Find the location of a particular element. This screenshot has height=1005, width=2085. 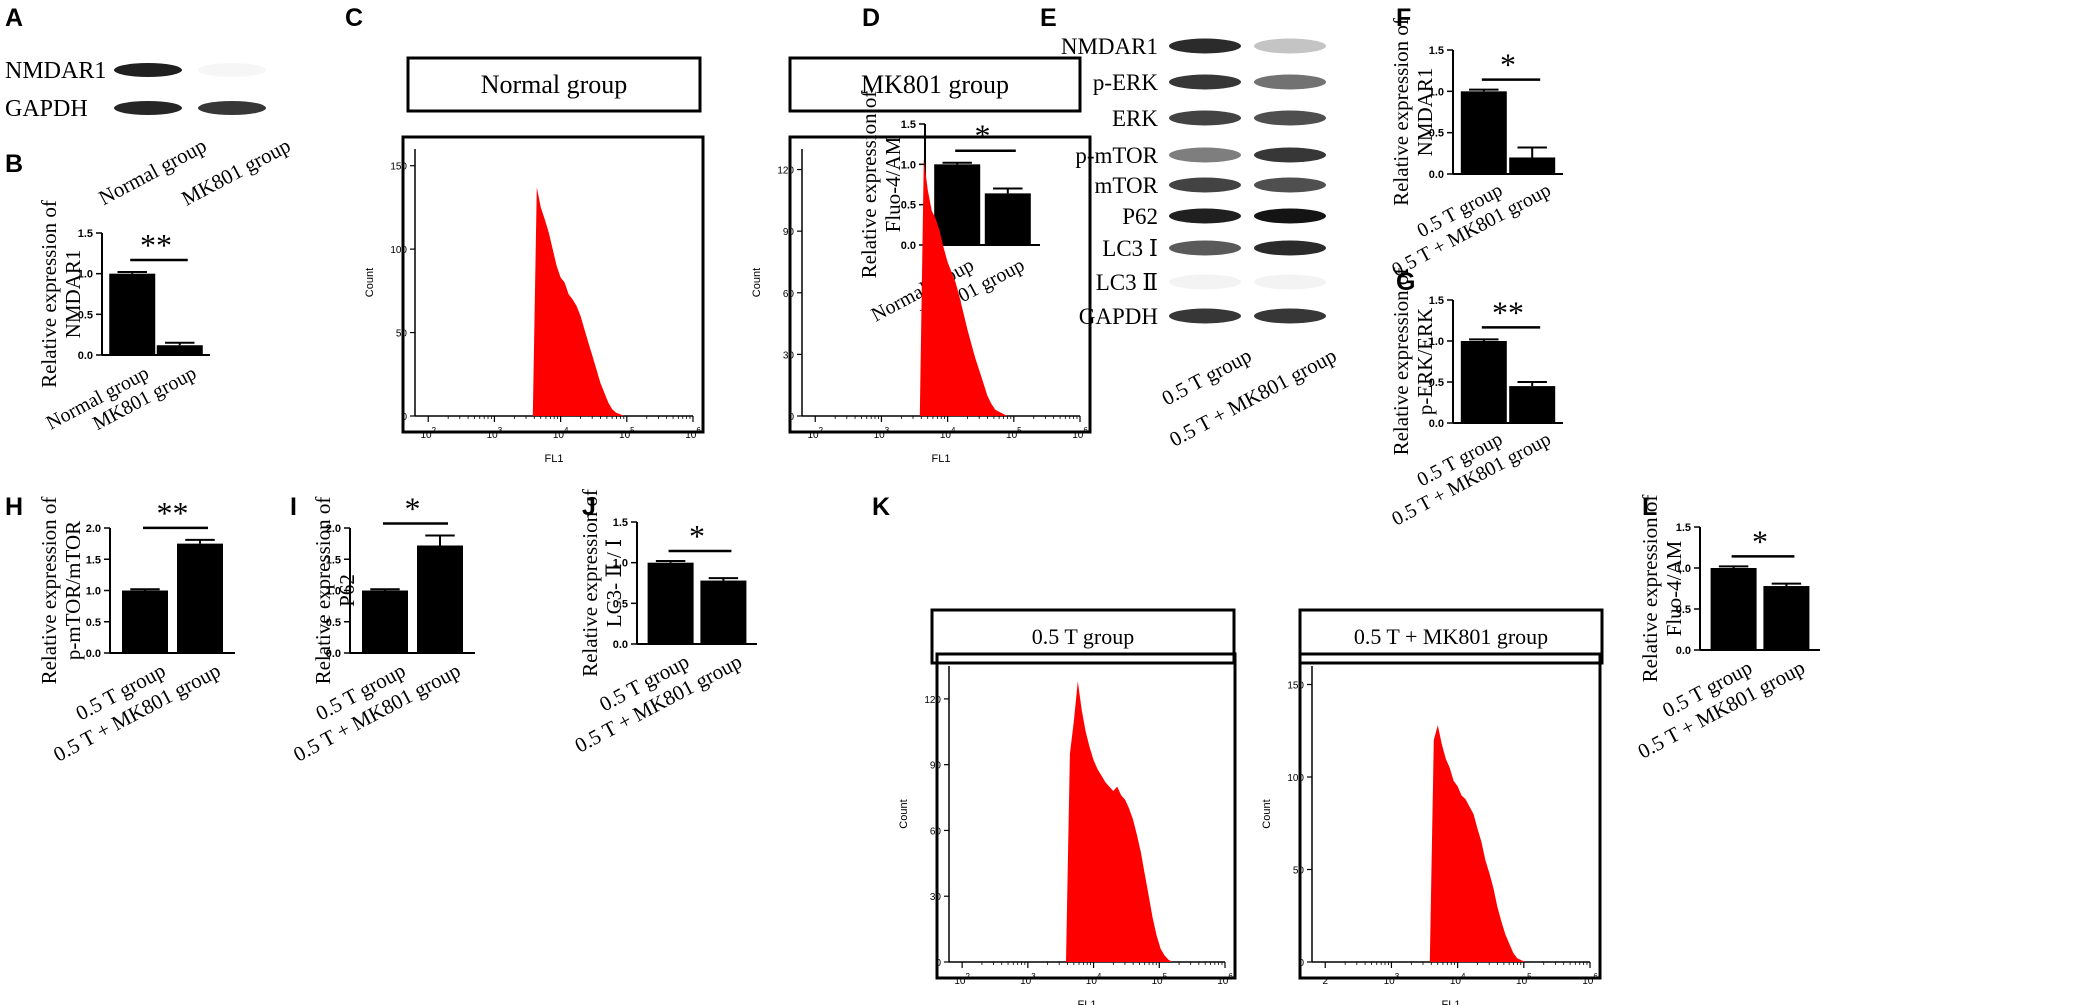

x-tick-exponent: 3 is located at coordinates (1033, 976).